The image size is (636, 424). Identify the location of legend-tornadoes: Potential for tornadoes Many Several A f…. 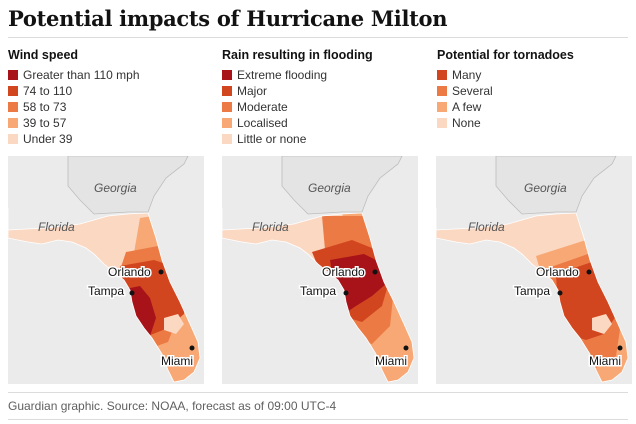
(536, 89).